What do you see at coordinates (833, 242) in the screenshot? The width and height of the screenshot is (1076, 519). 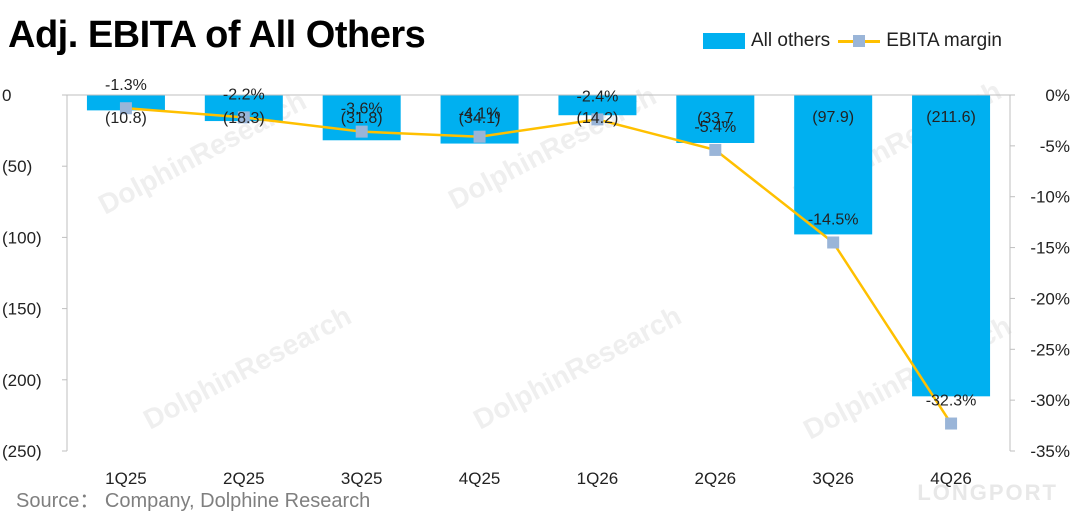 I see `margin-marker-3q26` at bounding box center [833, 242].